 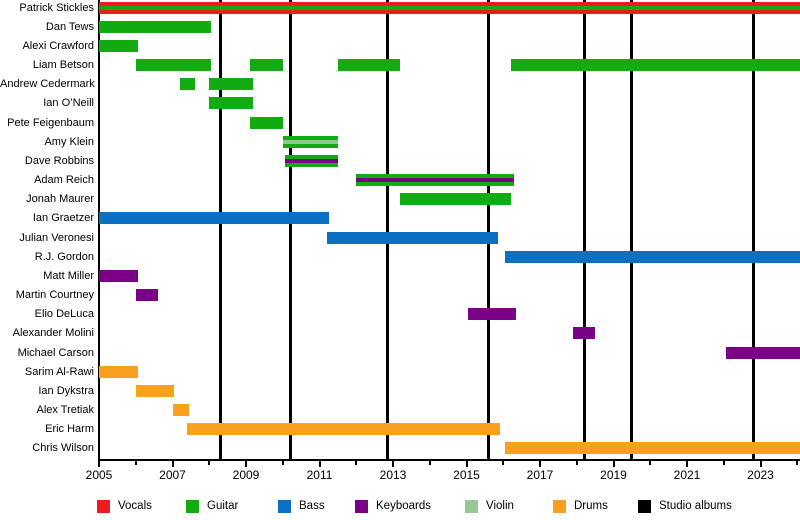 What do you see at coordinates (55, 352) in the screenshot?
I see `member-label: Michael Carson` at bounding box center [55, 352].